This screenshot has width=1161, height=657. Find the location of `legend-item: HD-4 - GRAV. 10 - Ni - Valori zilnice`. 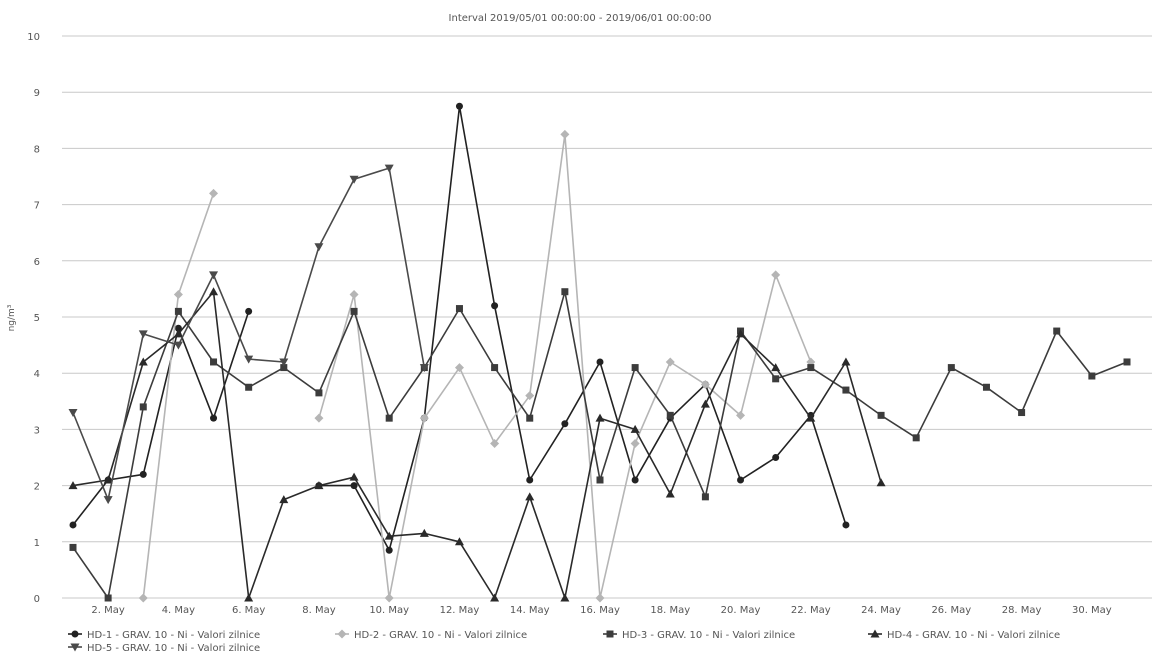

legend-item: HD-4 - GRAV. 10 - Ni - Valori zilnice is located at coordinates (964, 635).